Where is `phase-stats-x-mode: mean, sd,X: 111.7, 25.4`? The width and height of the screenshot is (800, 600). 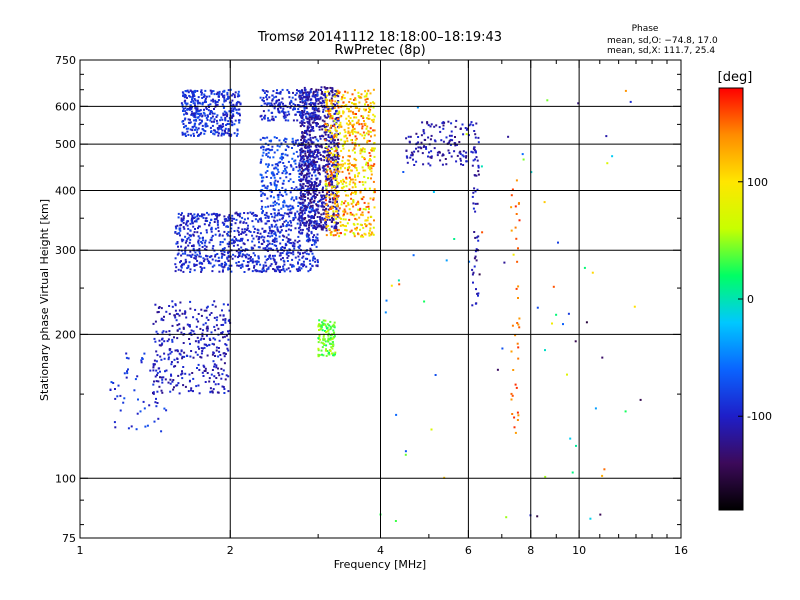 phase-stats-x-mode: mean, sd,X: 111.7, 25.4 is located at coordinates (661, 51).